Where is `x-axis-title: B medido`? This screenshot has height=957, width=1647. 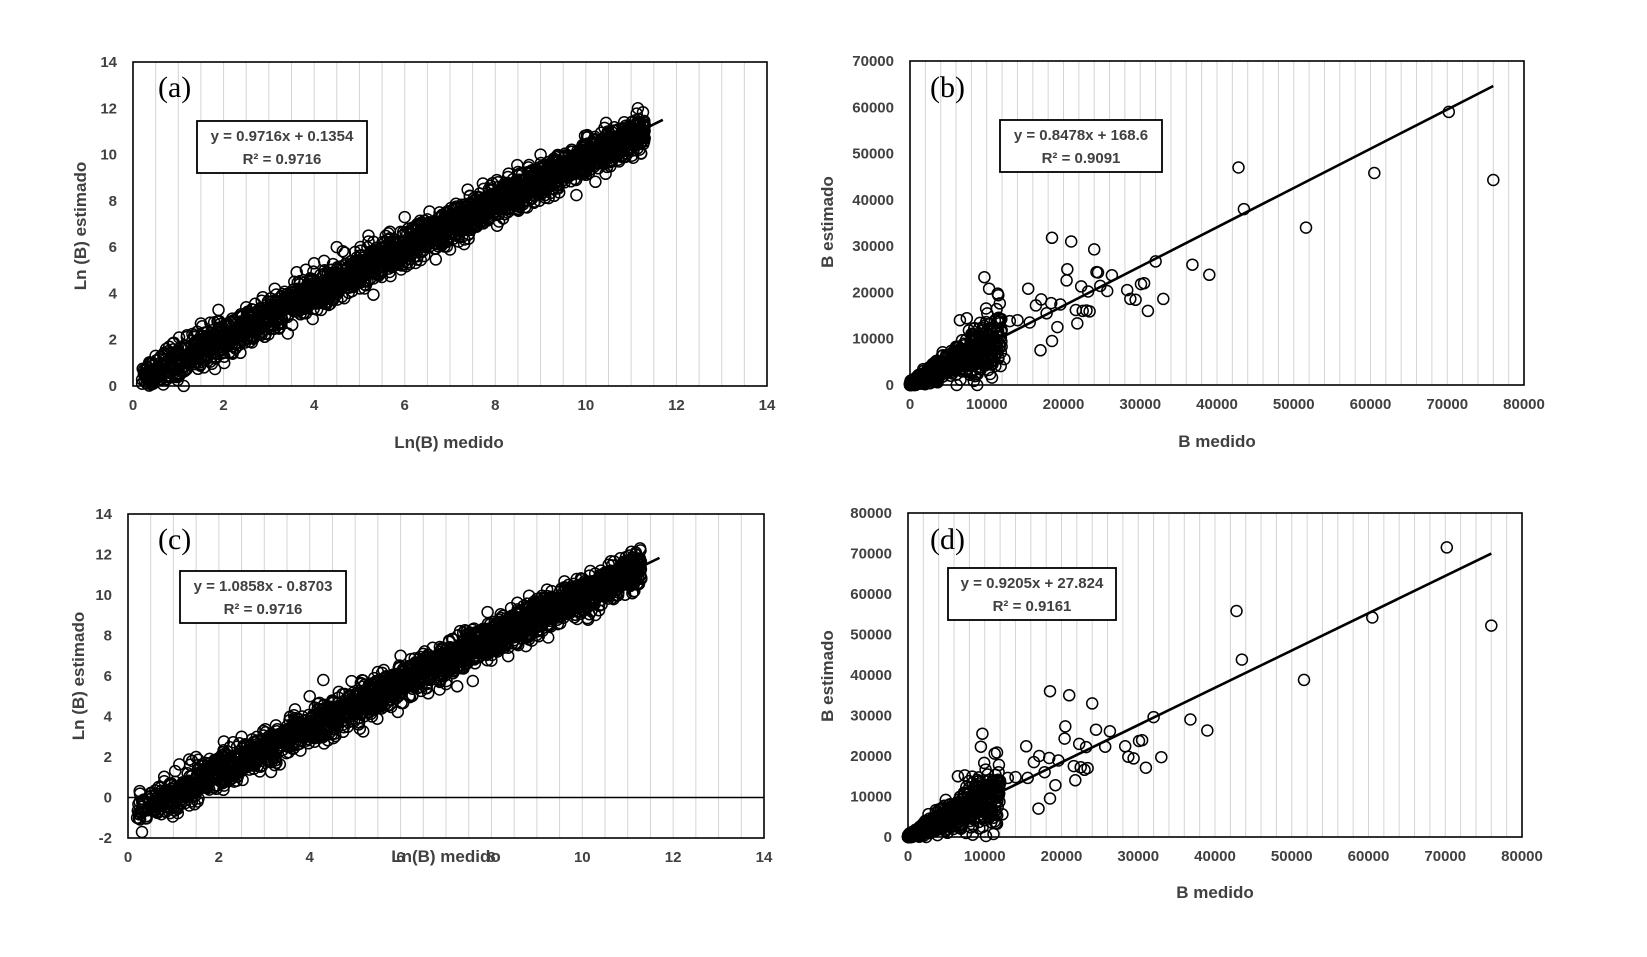
x-axis-title: B medido is located at coordinates (1216, 441).